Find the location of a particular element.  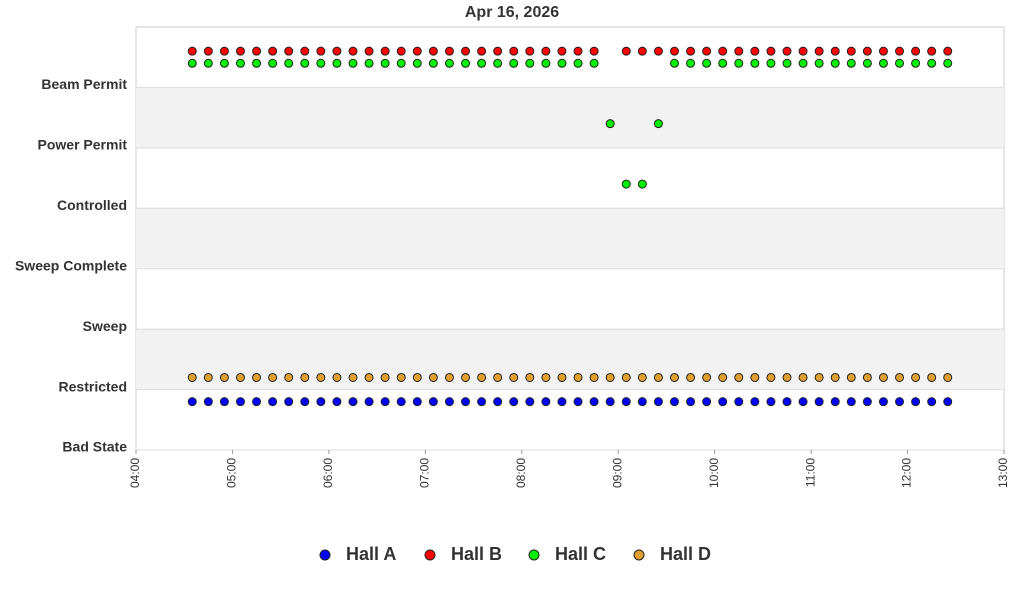

x-tick-label: 06:00 is located at coordinates (328, 473).